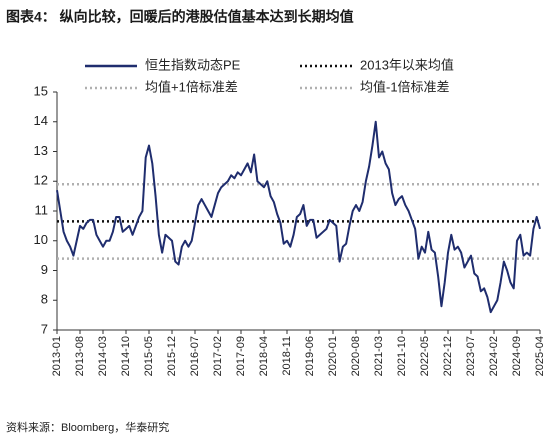  I want to click on x-tick-label: 2013-01, so click(57, 356).